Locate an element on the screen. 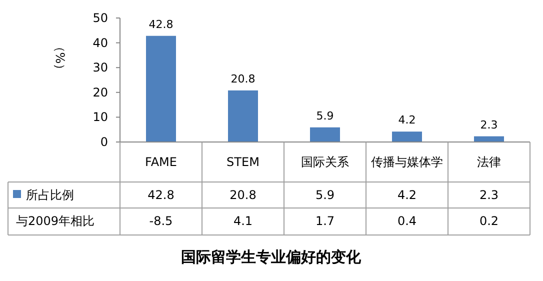 The height and width of the screenshot is (281, 543). y-tick-label: 20 is located at coordinates (100, 92).